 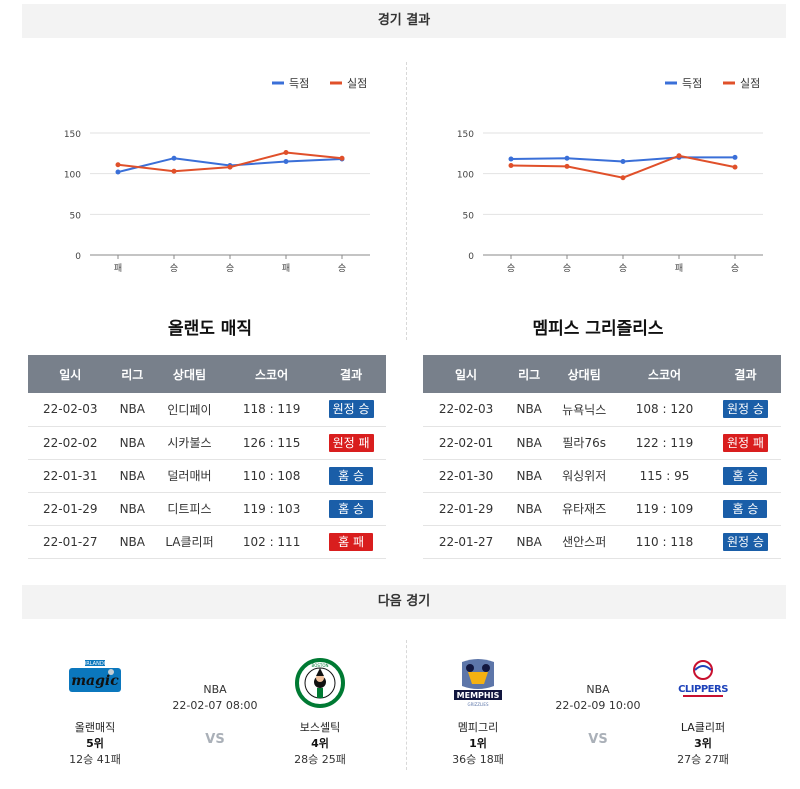 What do you see at coordinates (584, 476) in the screenshot?
I see `cell-opponent: 워싱위저` at bounding box center [584, 476].